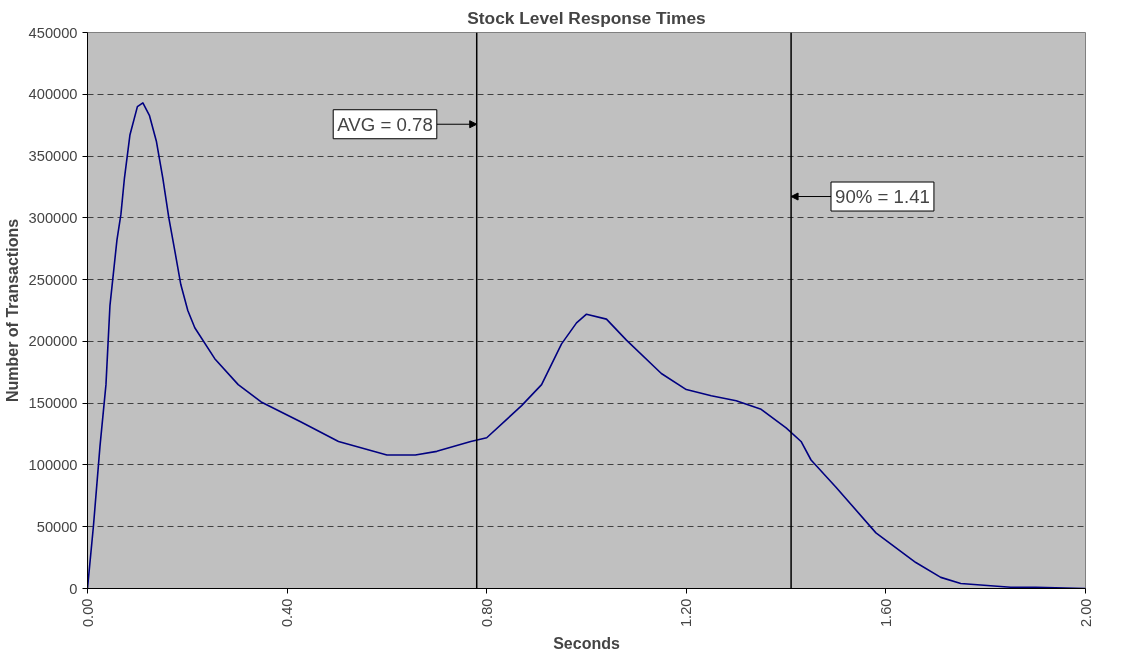 The width and height of the screenshot is (1127, 664). What do you see at coordinates (53, 217) in the screenshot?
I see `y-tick-label: 300000` at bounding box center [53, 217].